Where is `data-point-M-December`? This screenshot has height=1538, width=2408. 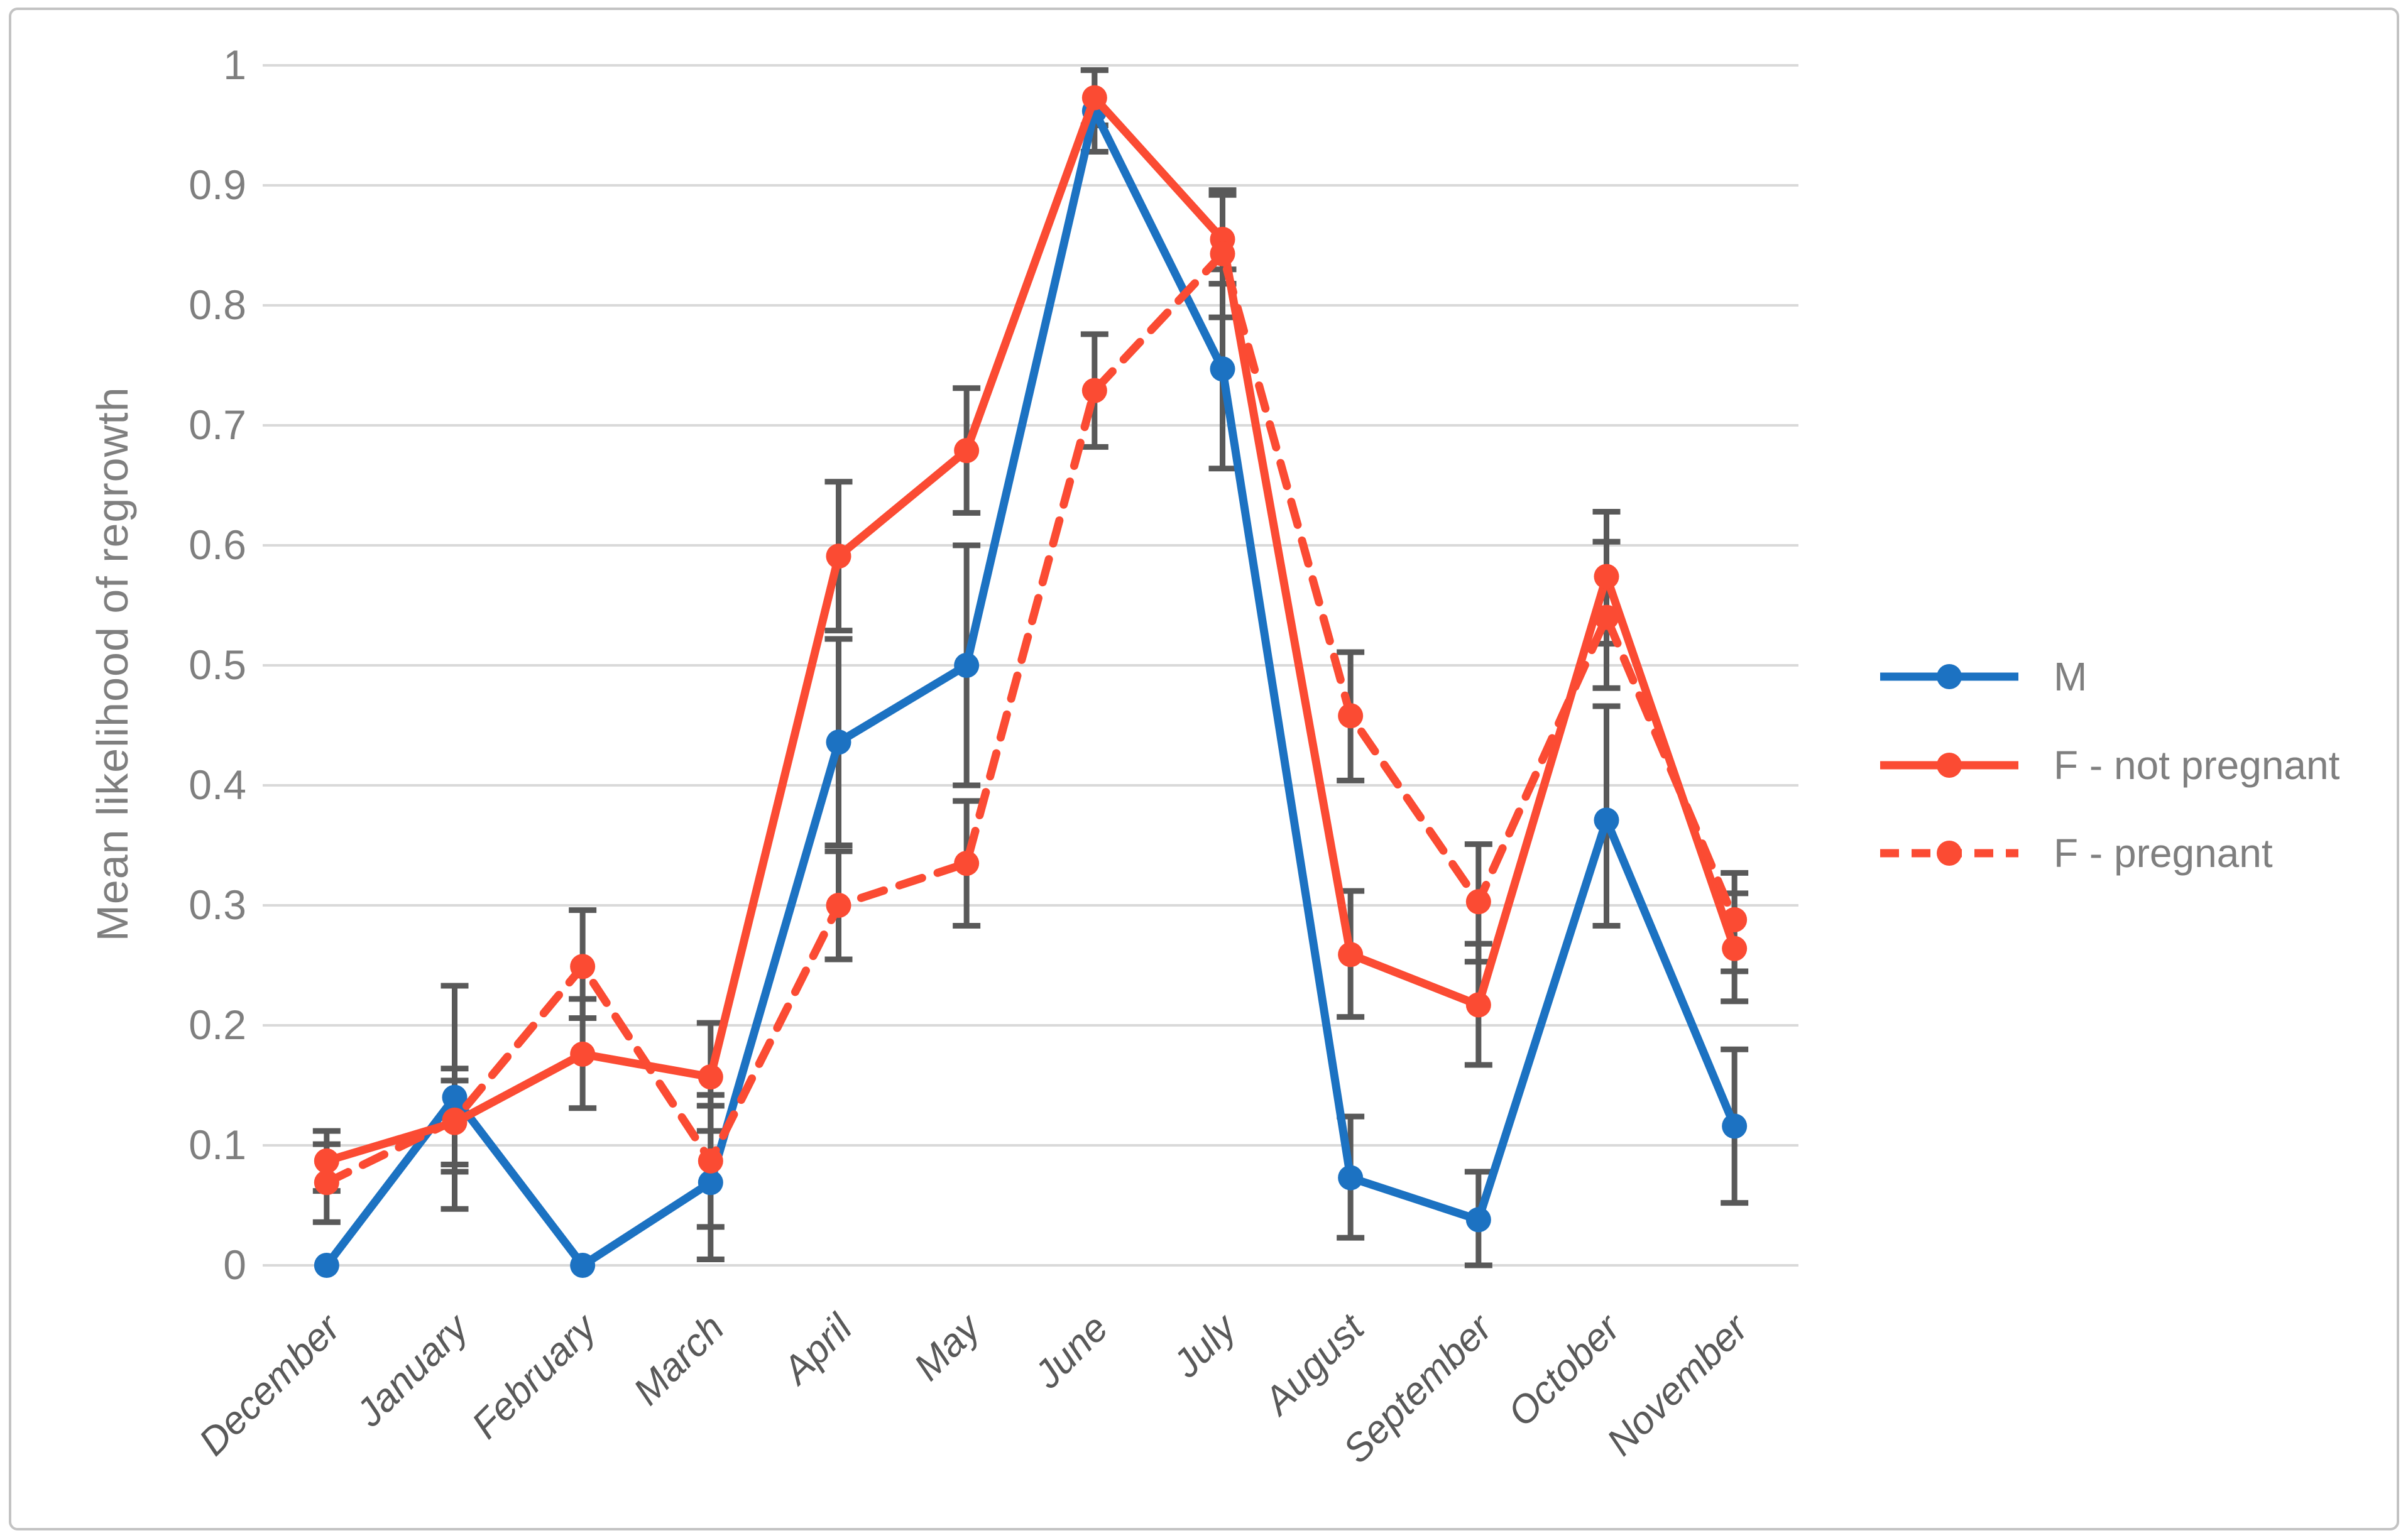 data-point-M-December is located at coordinates (326, 1265).